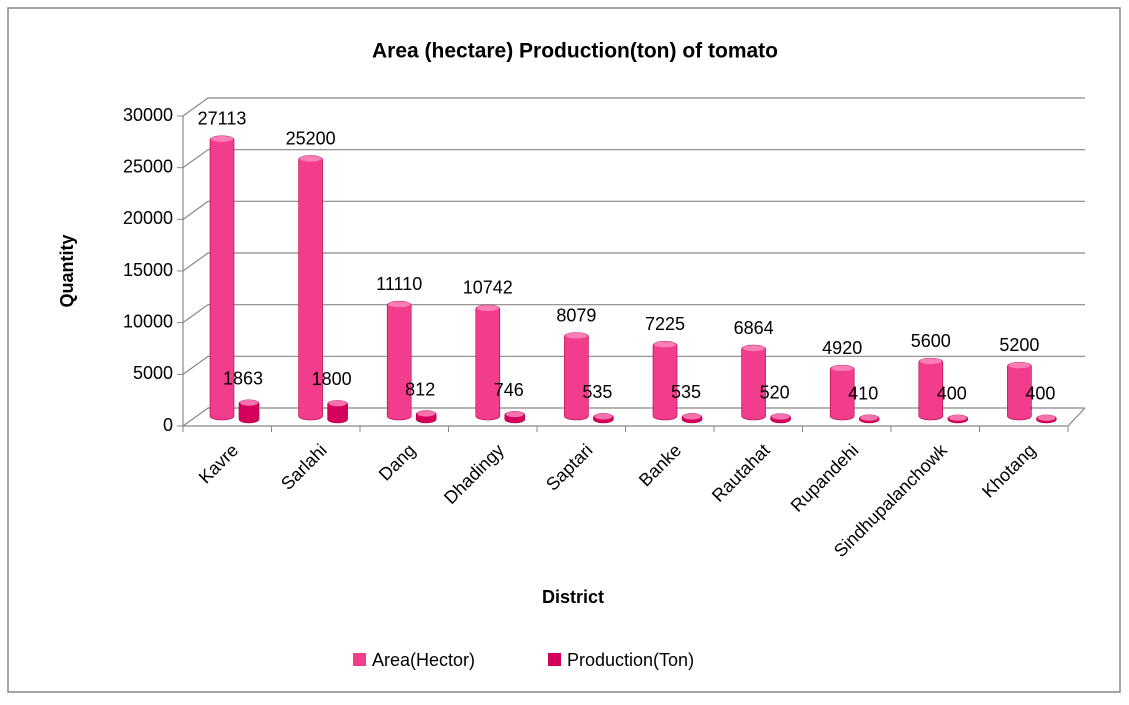 The image size is (1129, 705). I want to click on legend-label: Production(Ton), so click(630, 660).